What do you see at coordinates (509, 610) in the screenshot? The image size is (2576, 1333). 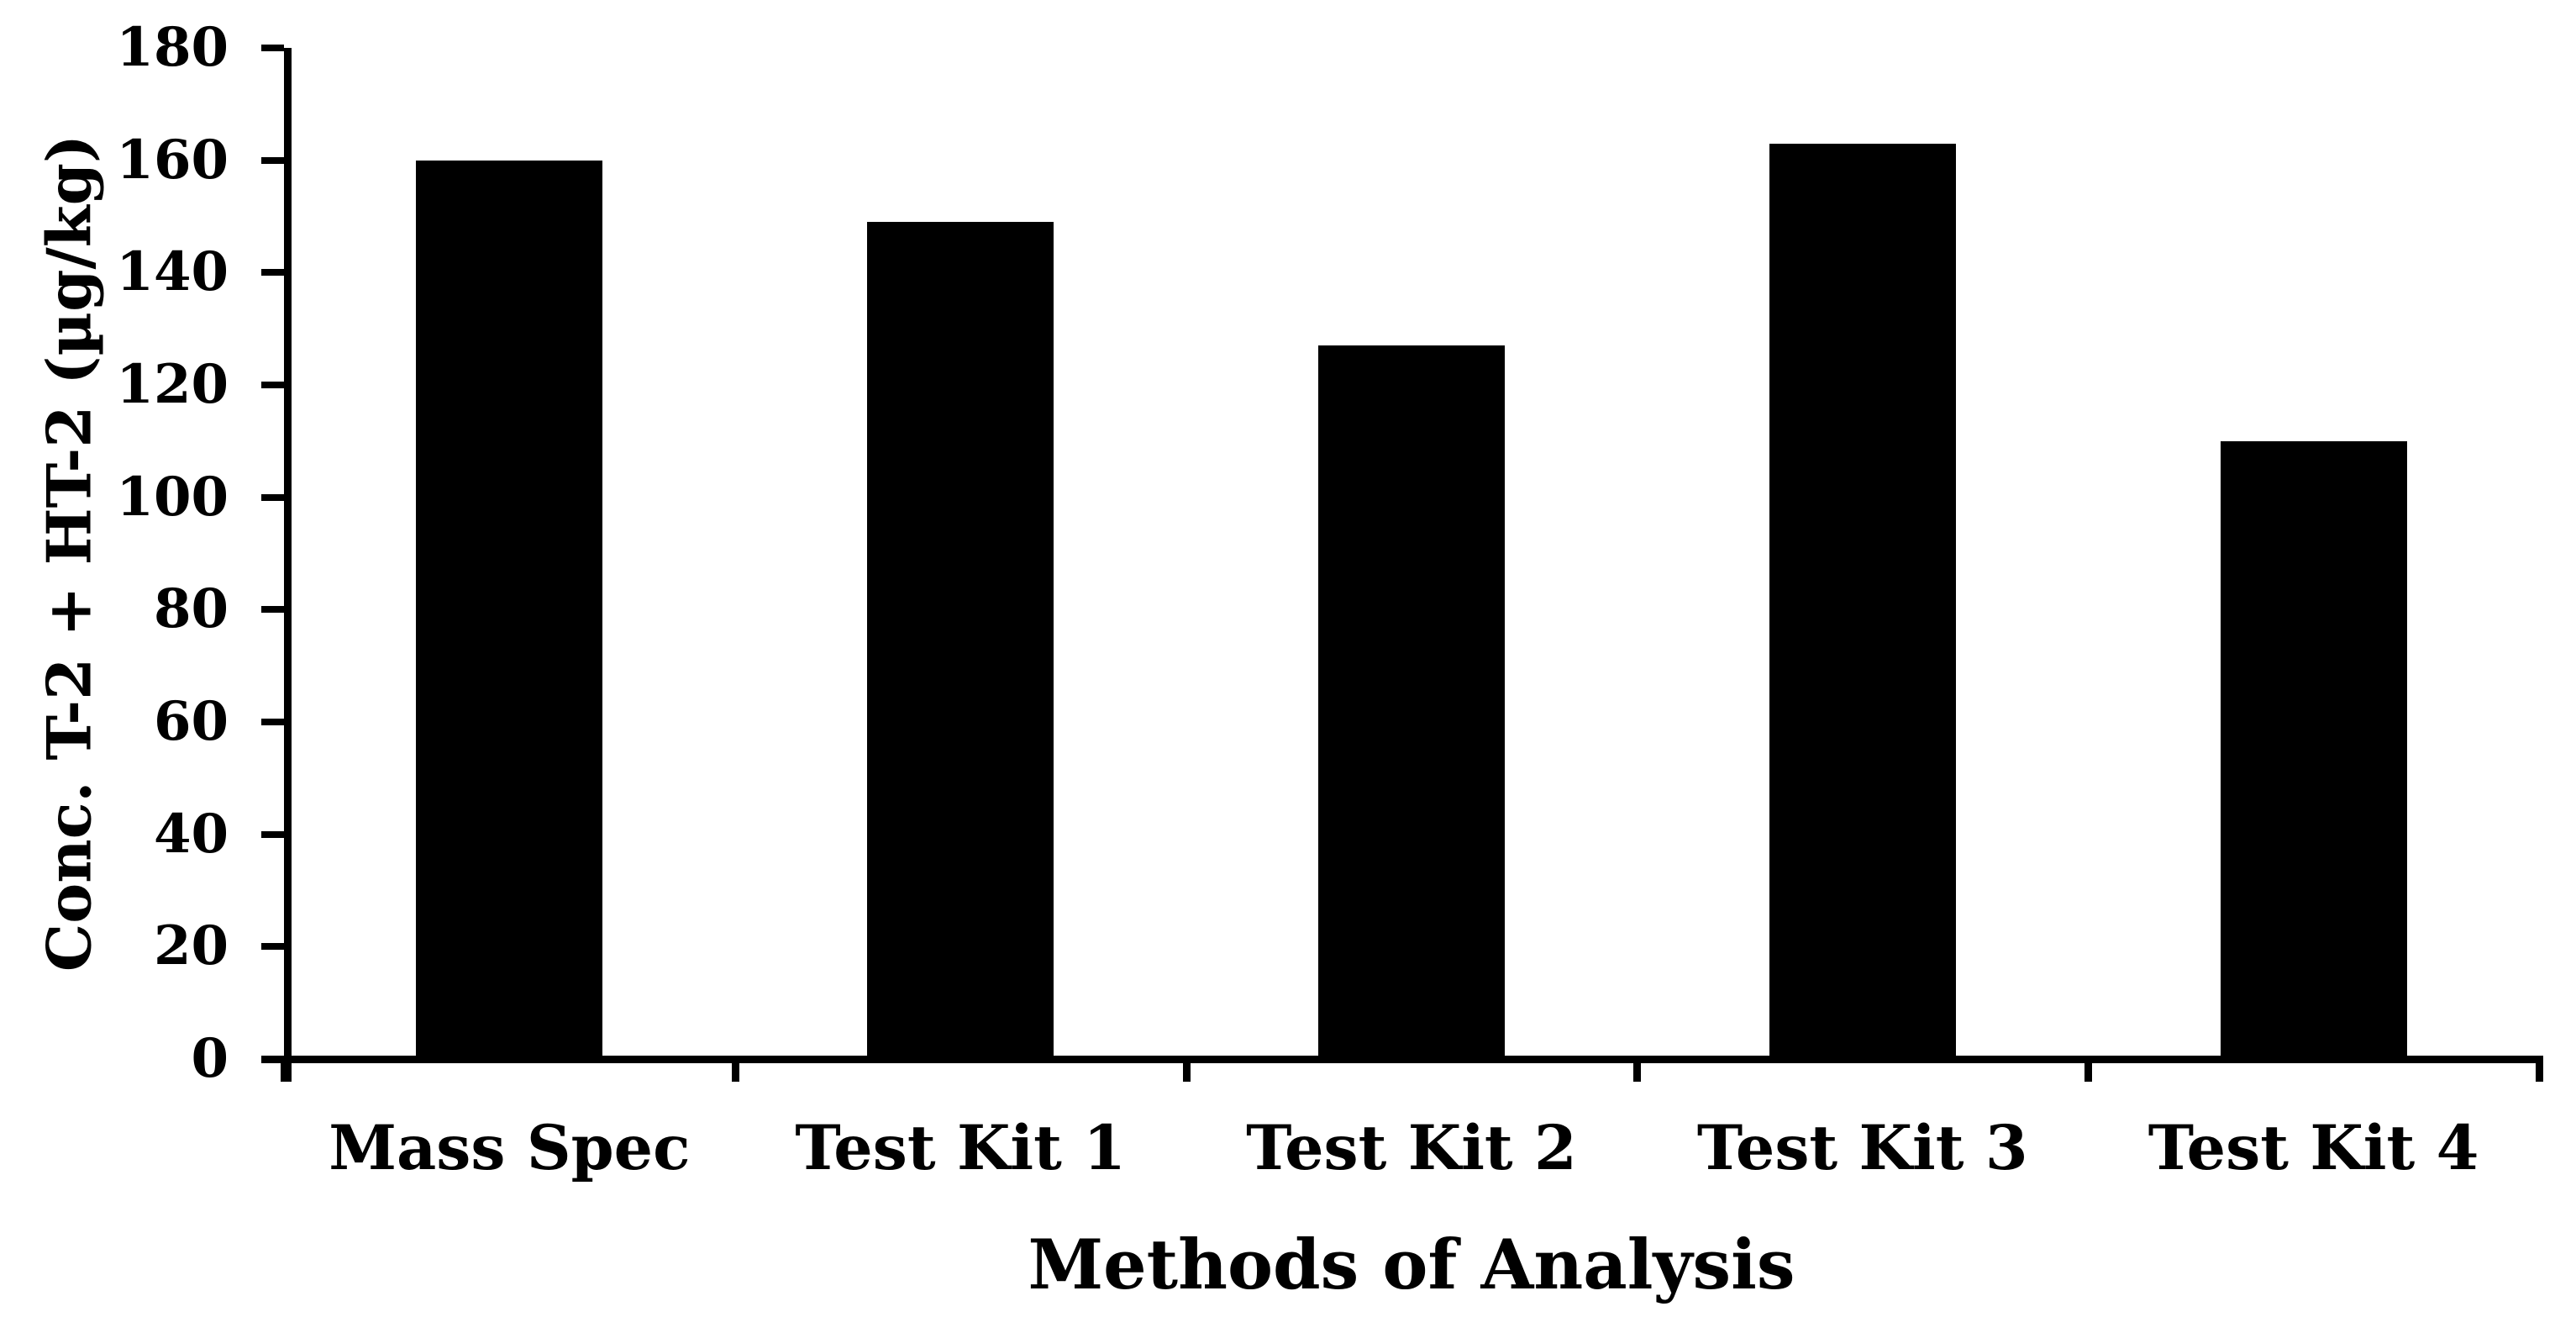 I see `bar-mass-spec` at bounding box center [509, 610].